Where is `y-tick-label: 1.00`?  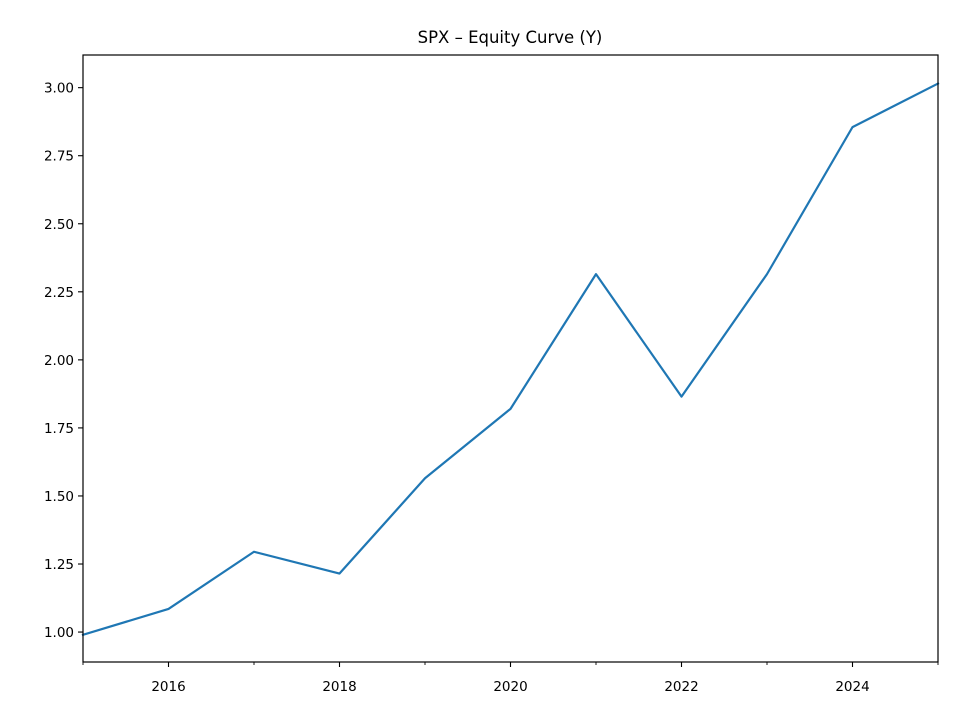 y-tick-label: 1.00 is located at coordinates (59, 633).